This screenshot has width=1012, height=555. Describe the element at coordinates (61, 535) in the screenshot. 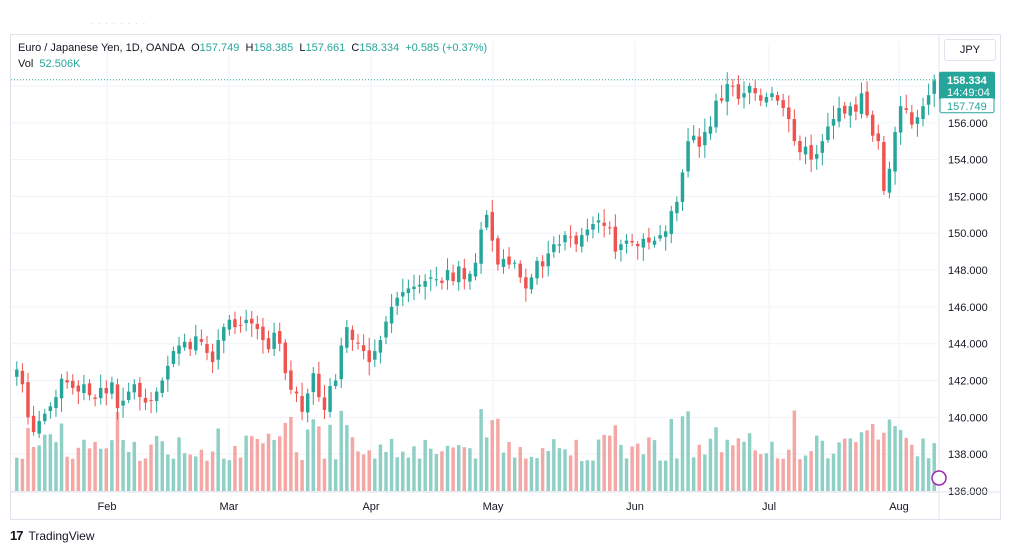

I see `tradingview-brand: TradingView` at that location.